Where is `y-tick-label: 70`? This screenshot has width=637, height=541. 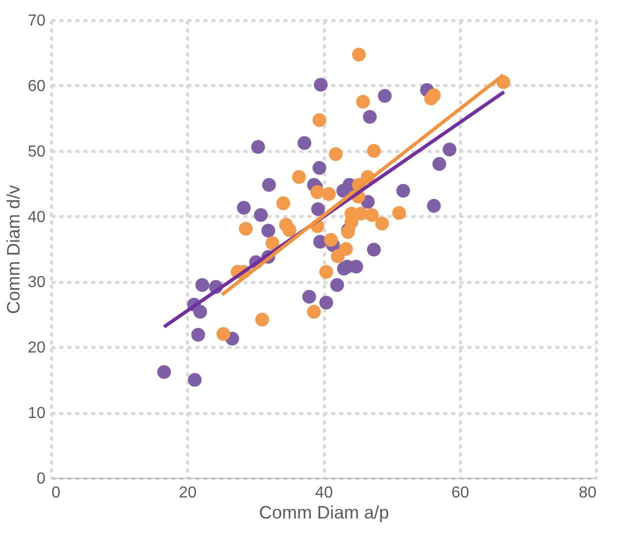 y-tick-label: 70 is located at coordinates (37, 21).